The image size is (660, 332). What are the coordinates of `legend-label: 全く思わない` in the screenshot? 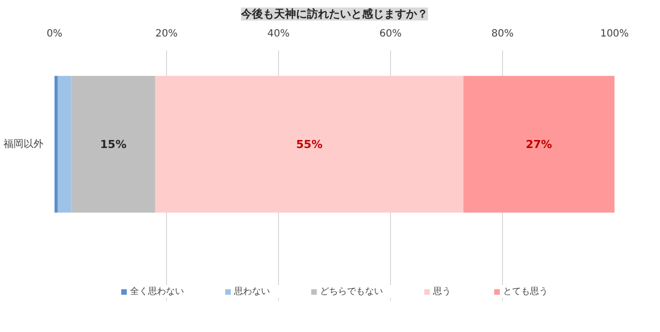 It's located at (157, 292).